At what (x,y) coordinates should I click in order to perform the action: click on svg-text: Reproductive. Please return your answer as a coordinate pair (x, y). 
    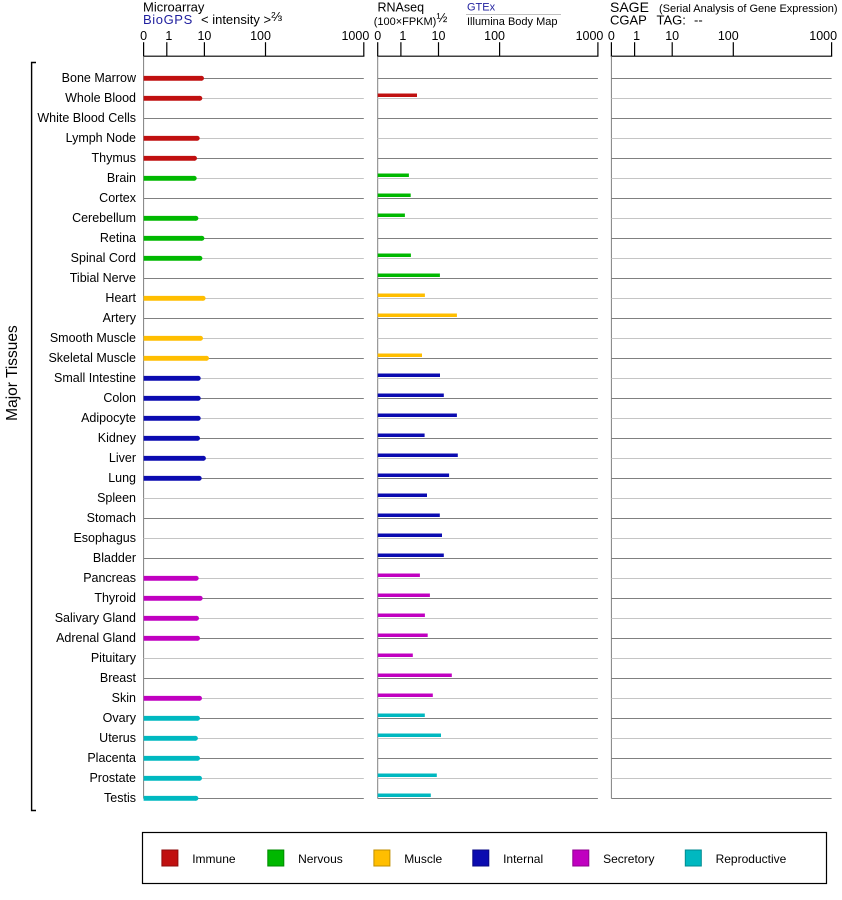
    Looking at the image, I should click on (751, 859).